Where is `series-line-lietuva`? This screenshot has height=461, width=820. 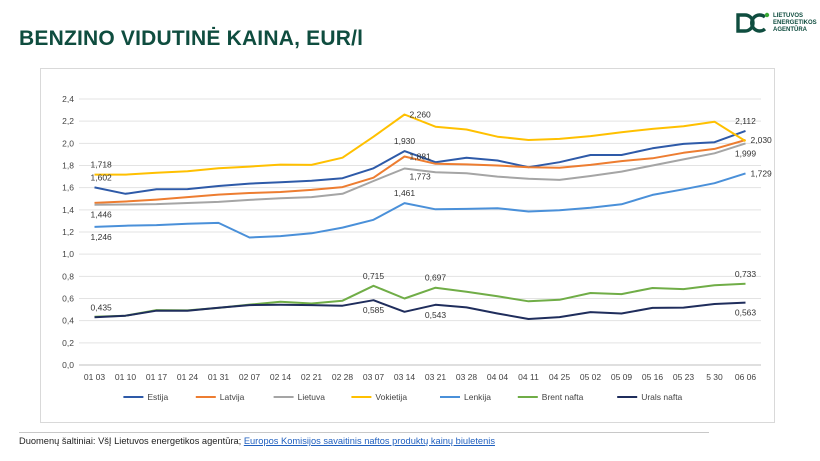
series-line-lietuva is located at coordinates (420, 174).